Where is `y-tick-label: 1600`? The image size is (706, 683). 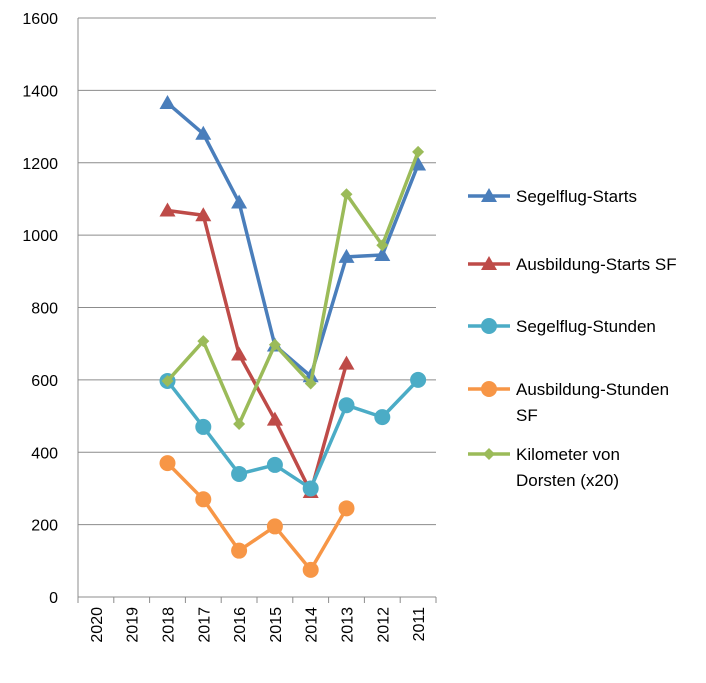 y-tick-label: 1600 is located at coordinates (40, 19).